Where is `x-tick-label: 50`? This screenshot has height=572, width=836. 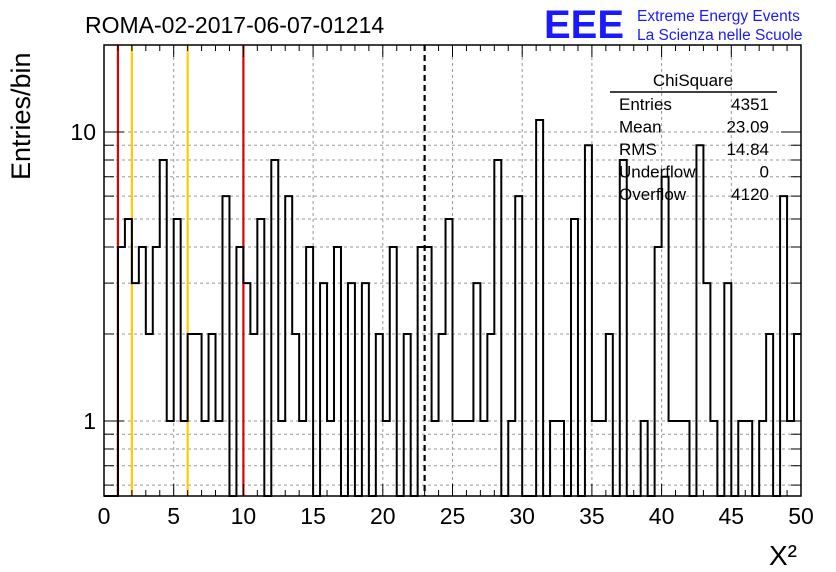
x-tick-label: 50 is located at coordinates (801, 516).